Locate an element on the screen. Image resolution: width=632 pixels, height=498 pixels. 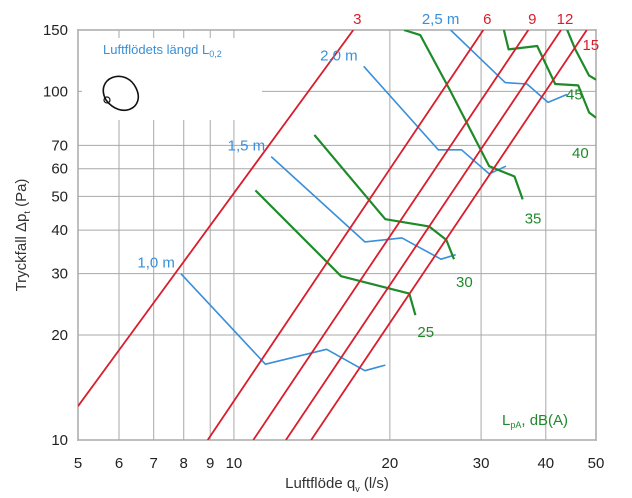
blue-line-1-5-m is located at coordinates (363, 208).